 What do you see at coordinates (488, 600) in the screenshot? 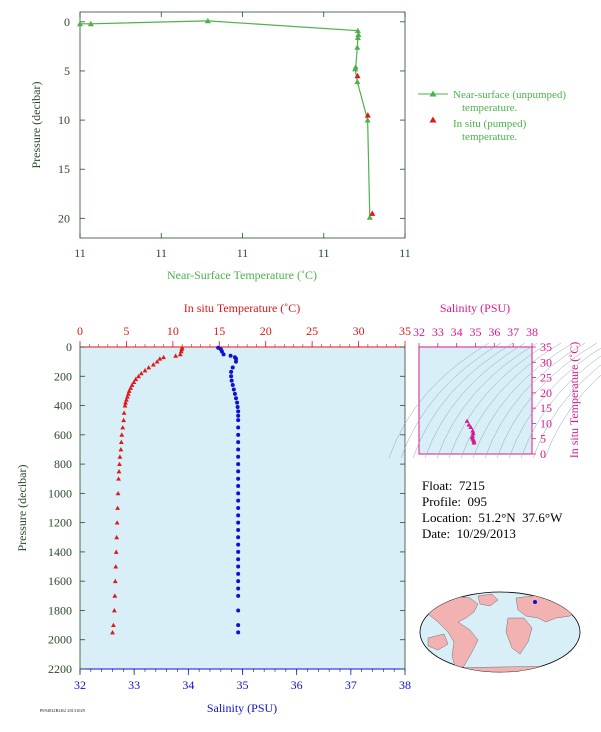
I see `land-greenland` at bounding box center [488, 600].